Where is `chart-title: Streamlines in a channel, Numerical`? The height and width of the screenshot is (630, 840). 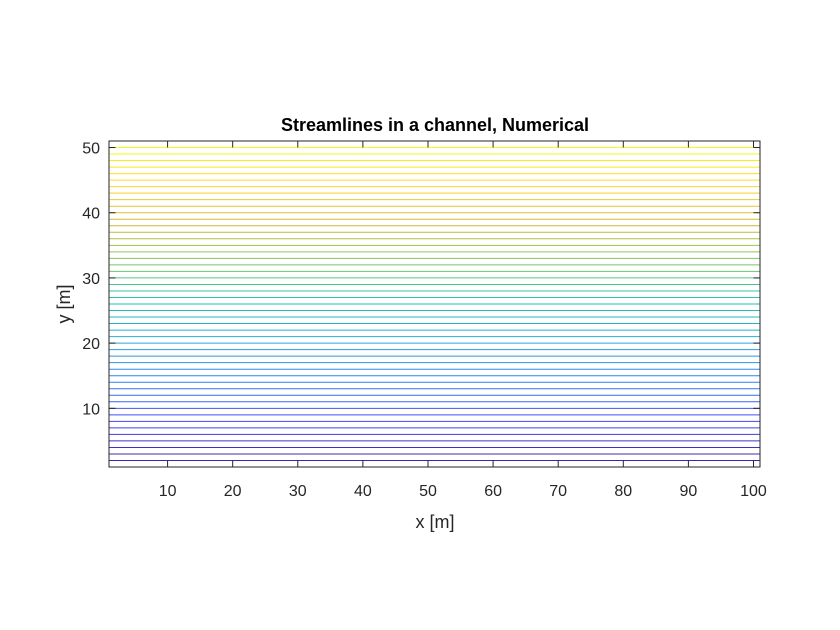 chart-title: Streamlines in a channel, Numerical is located at coordinates (435, 125).